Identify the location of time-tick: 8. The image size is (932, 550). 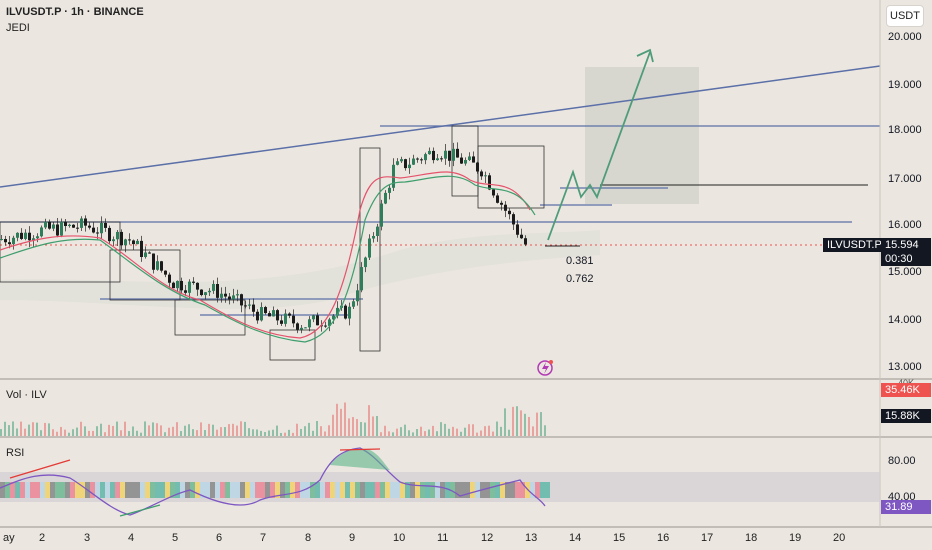
(308, 538).